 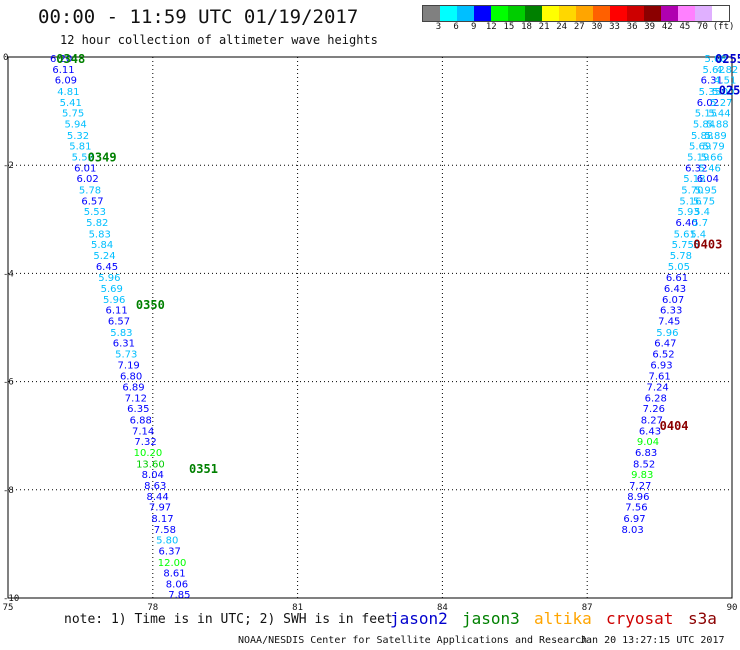 What do you see at coordinates (8, 383) in the screenshot?
I see `lat-tick-label: -6` at bounding box center [8, 383].